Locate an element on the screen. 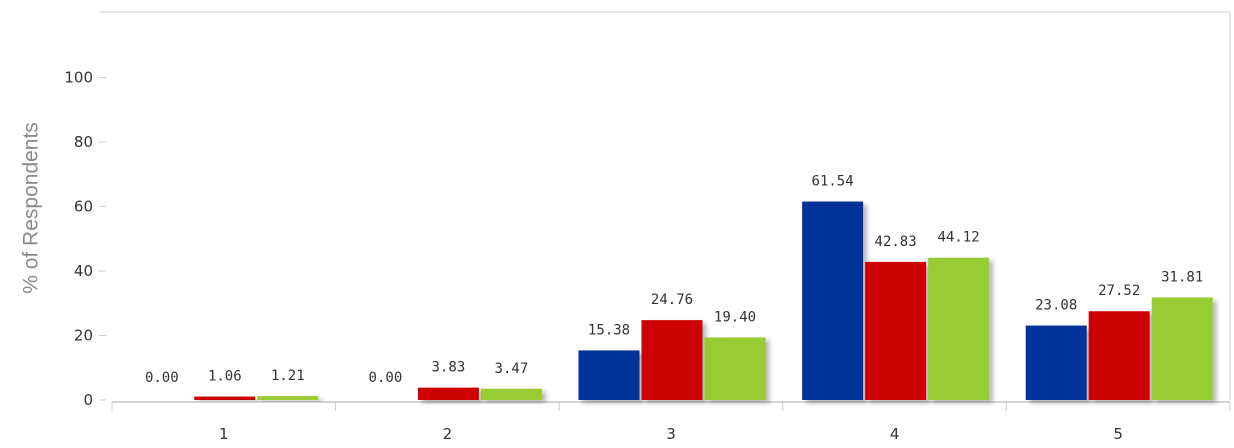 Image resolution: width=1234 pixels, height=448 pixels. bar-value-label: 1.06 is located at coordinates (225, 377).